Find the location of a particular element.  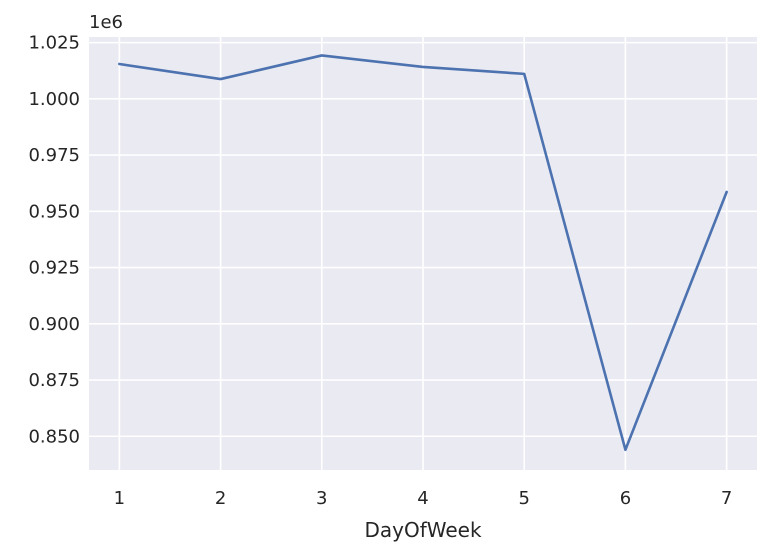

x-tick-labels: 1 2 3 4 5 6 7 is located at coordinates (423, 498).